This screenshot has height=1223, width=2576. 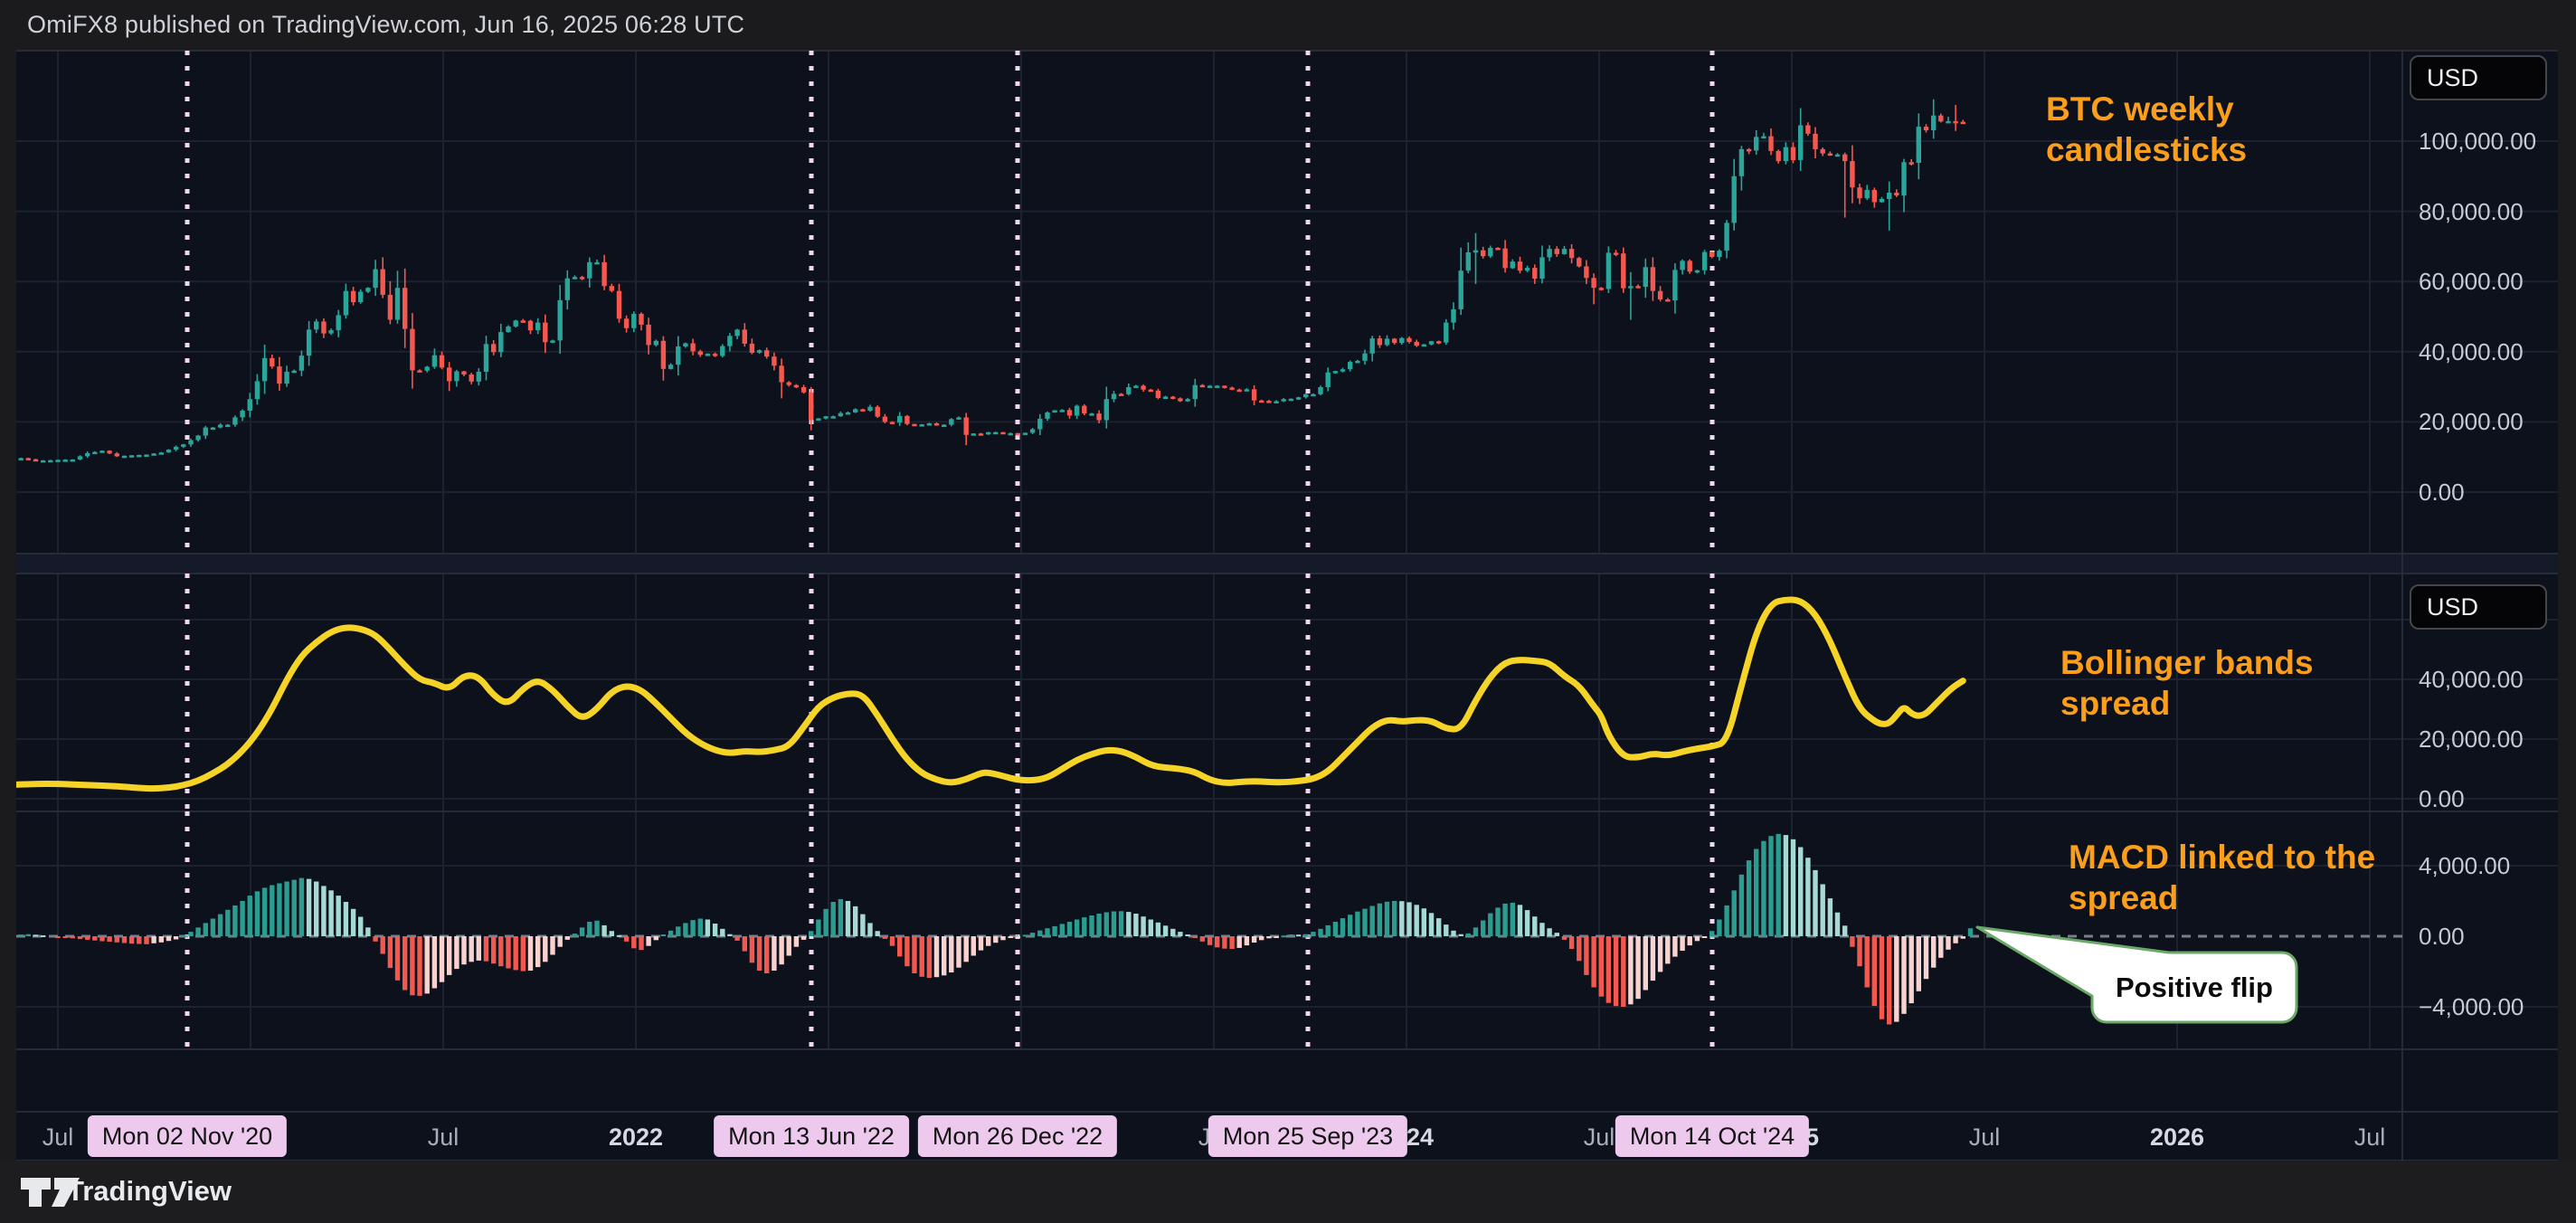 What do you see at coordinates (991, 694) in the screenshot?
I see `bollinger-spread-line` at bounding box center [991, 694].